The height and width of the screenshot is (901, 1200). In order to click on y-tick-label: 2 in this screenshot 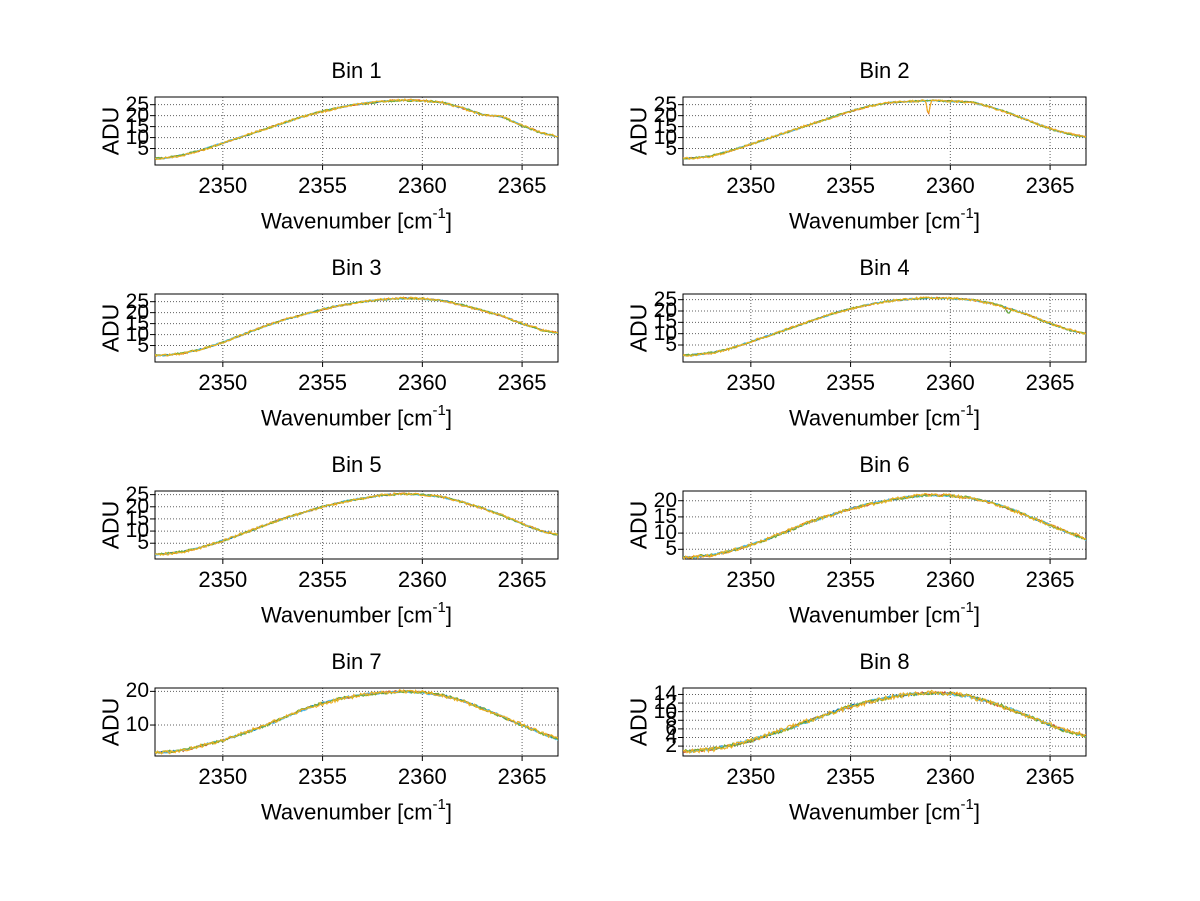, I will do `click(671, 746)`.